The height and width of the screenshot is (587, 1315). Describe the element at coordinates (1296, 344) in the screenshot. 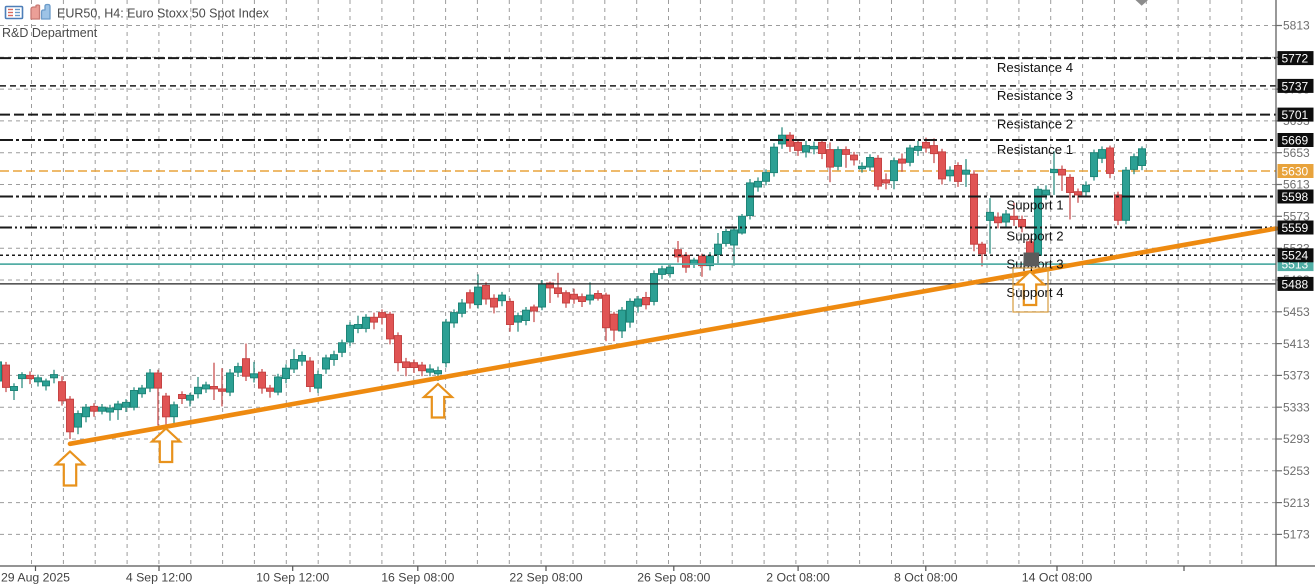

I see `svg-text: 5413` at that location.